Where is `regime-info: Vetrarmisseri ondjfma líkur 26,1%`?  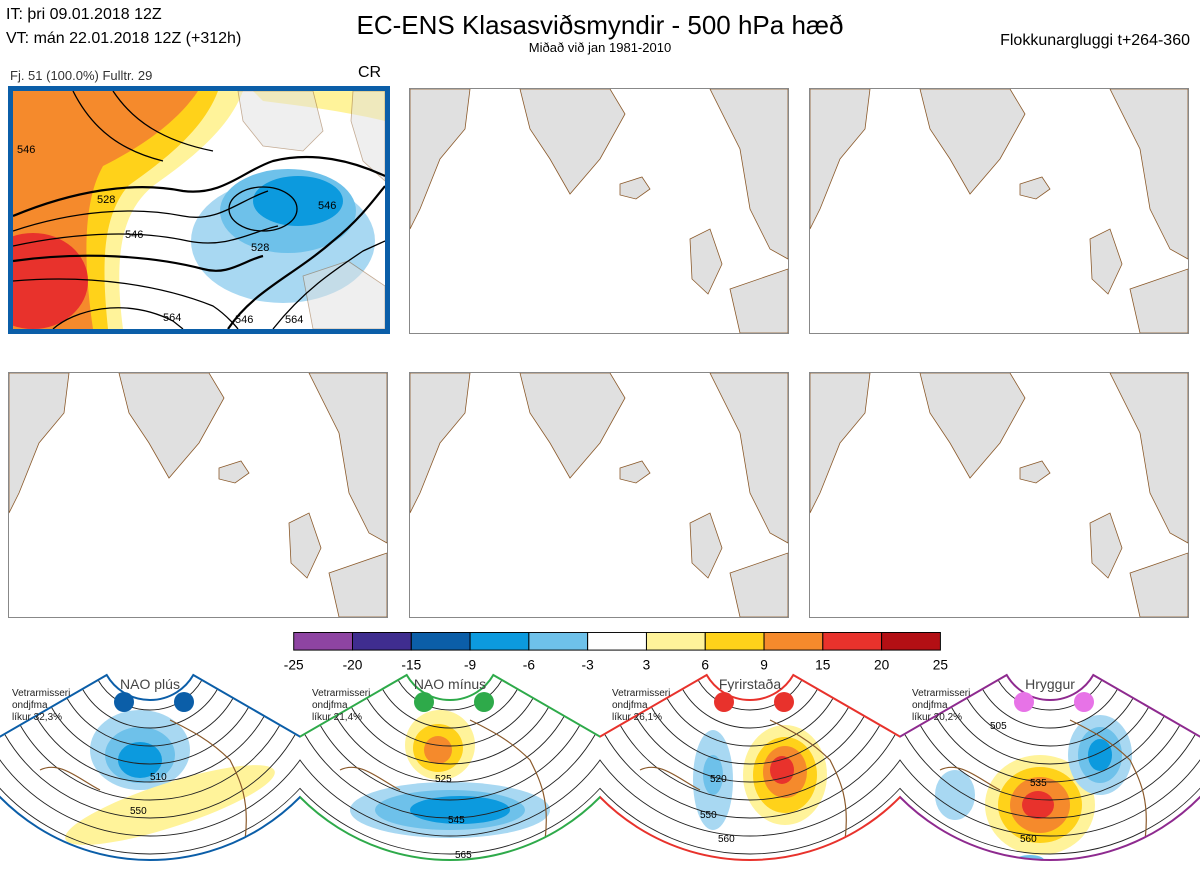
regime-info: Vetrarmisseri ondjfma líkur 26,1% is located at coordinates (641, 706).